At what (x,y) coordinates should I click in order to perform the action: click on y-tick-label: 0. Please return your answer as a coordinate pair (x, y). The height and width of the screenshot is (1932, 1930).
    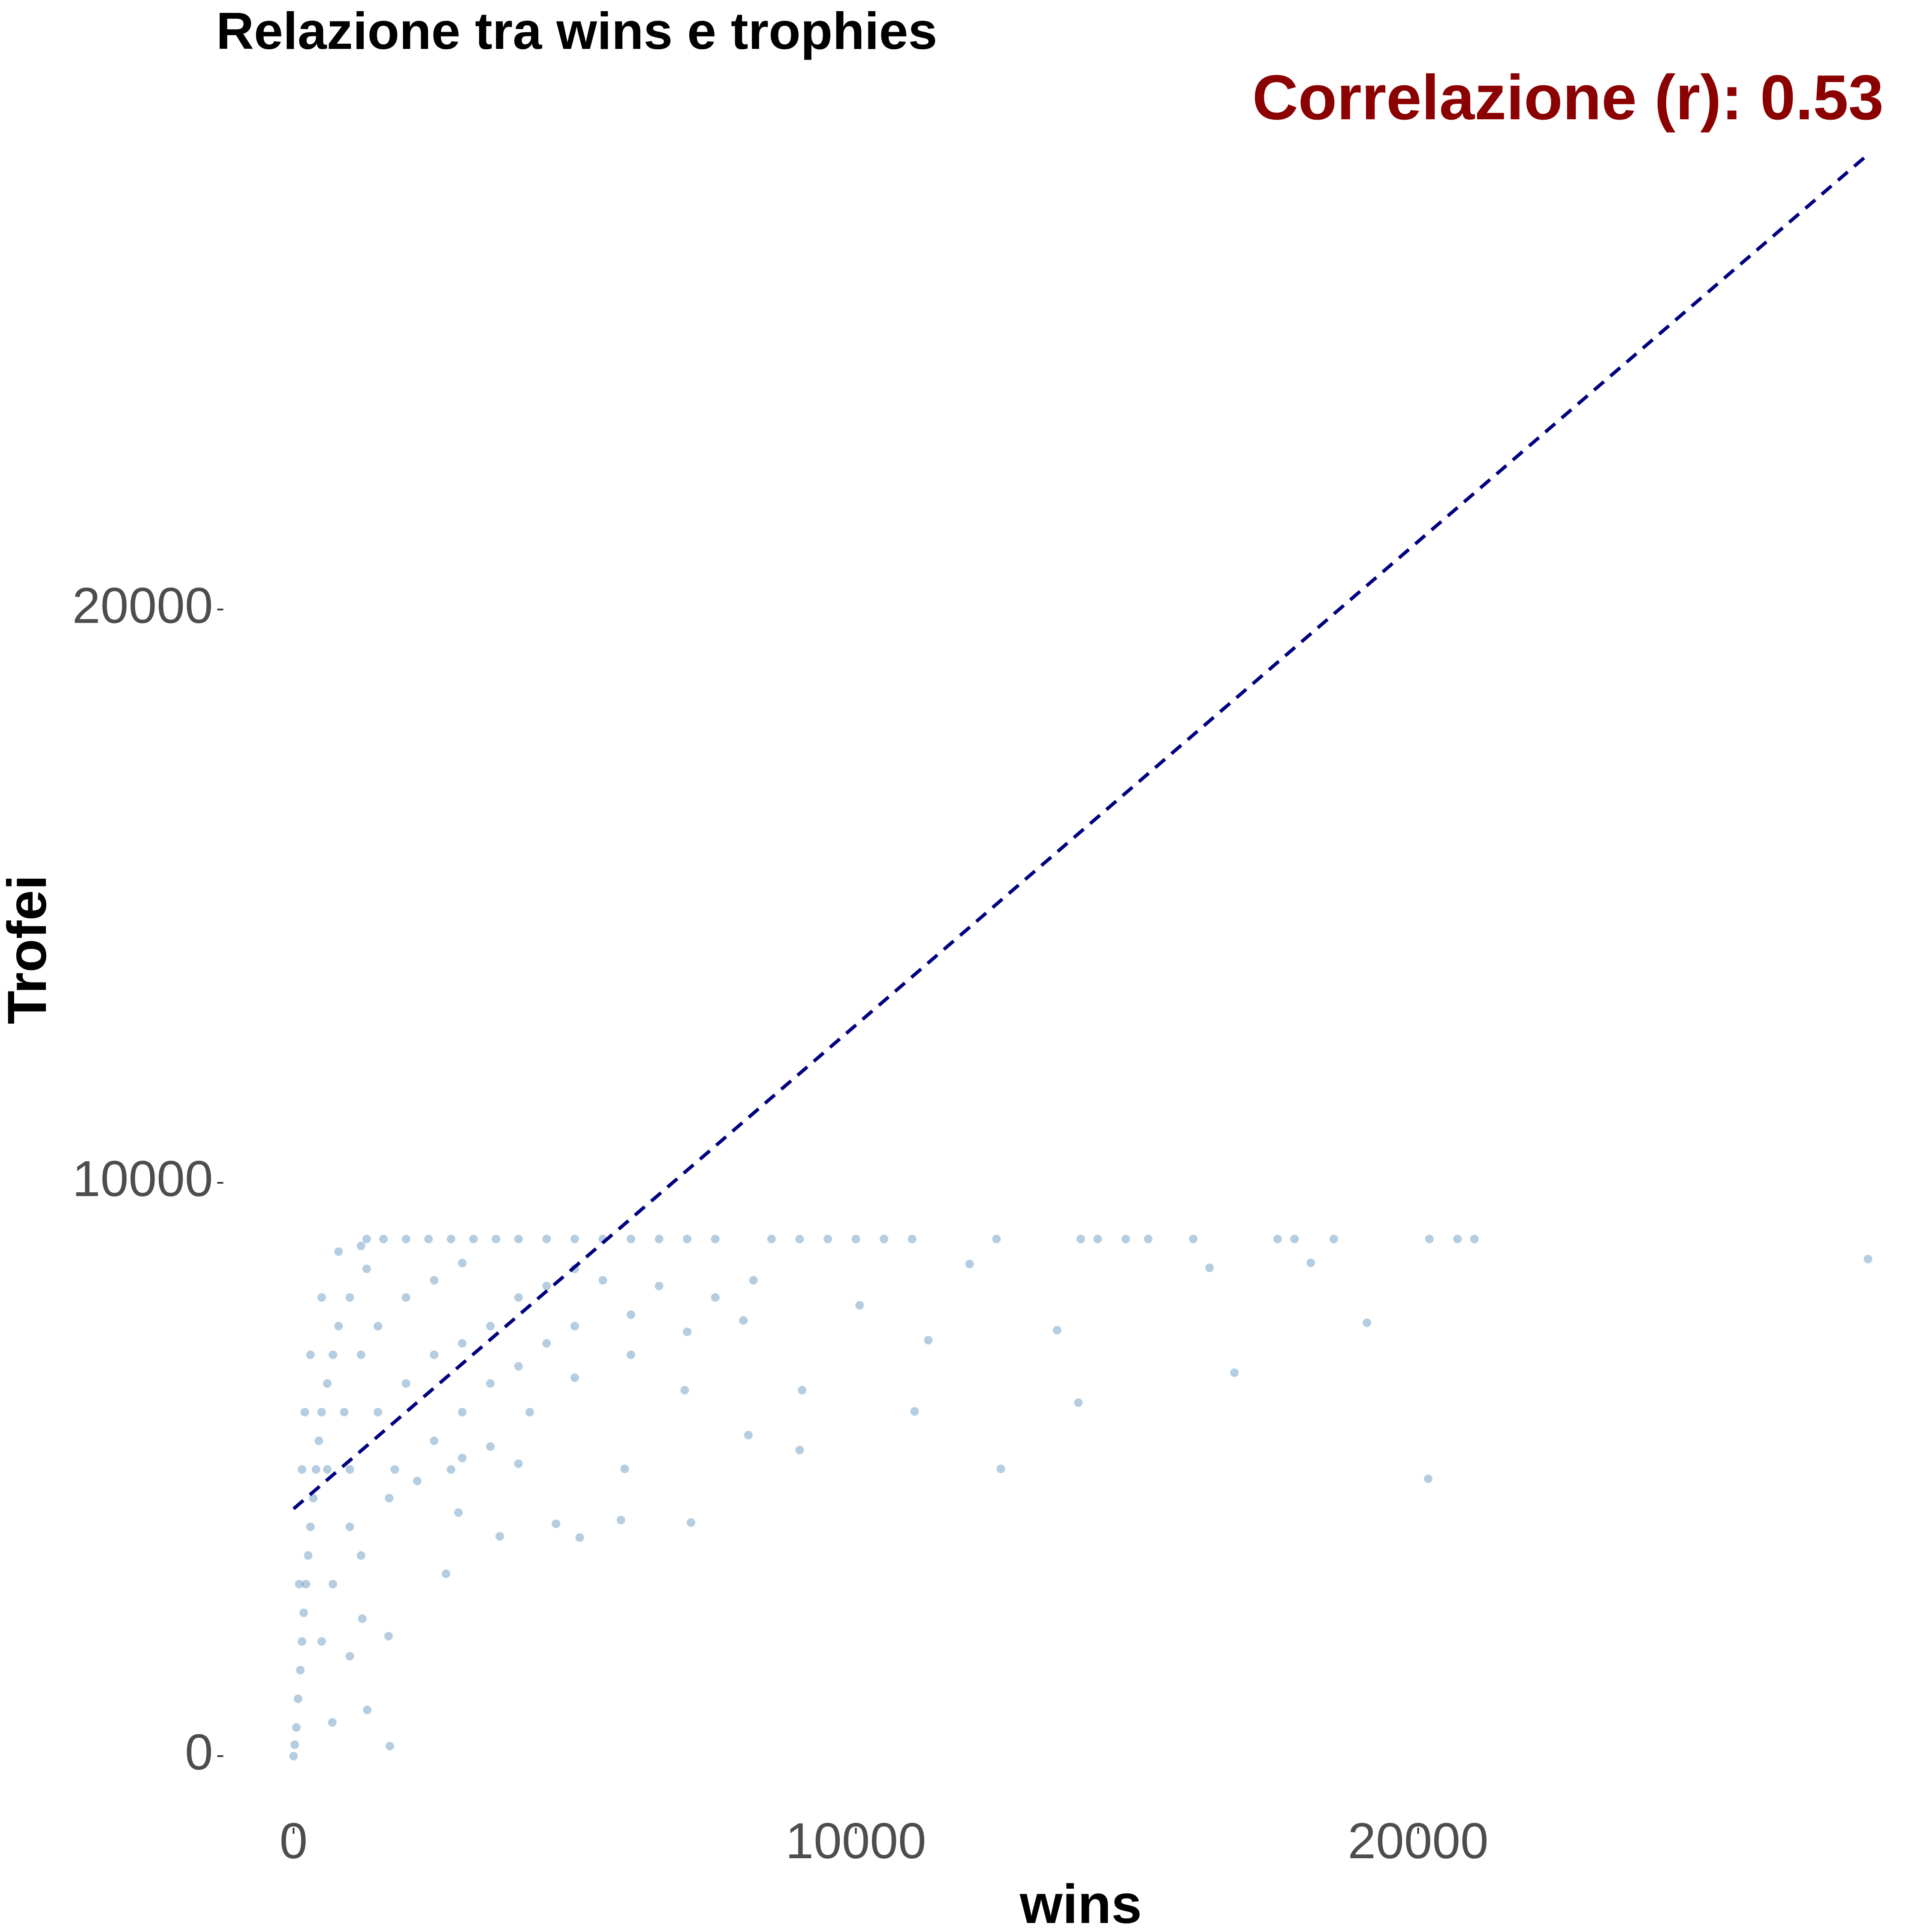
    Looking at the image, I should click on (199, 1753).